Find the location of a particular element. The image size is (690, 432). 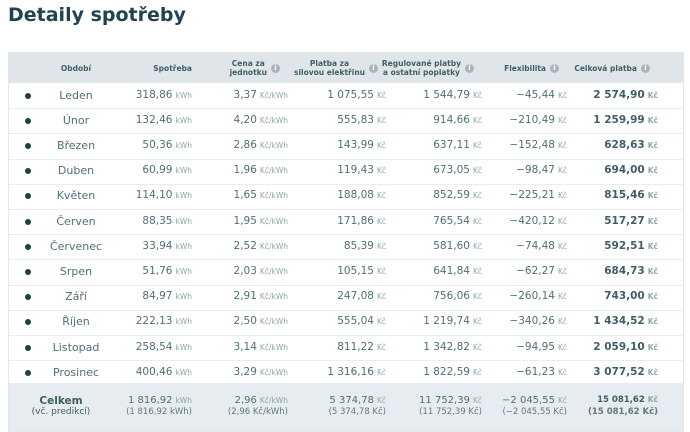

cell-value: 2,86 is located at coordinates (245, 145).